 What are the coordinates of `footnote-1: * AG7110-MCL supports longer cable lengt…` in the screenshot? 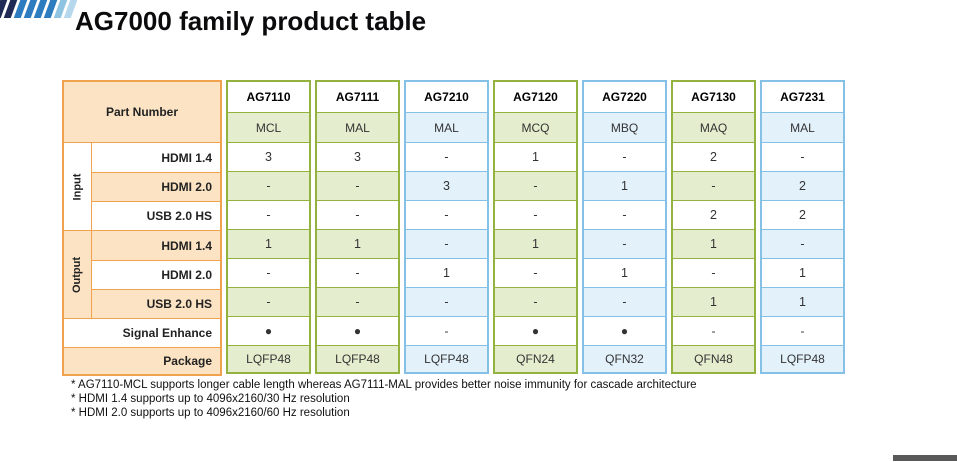 It's located at (384, 385).